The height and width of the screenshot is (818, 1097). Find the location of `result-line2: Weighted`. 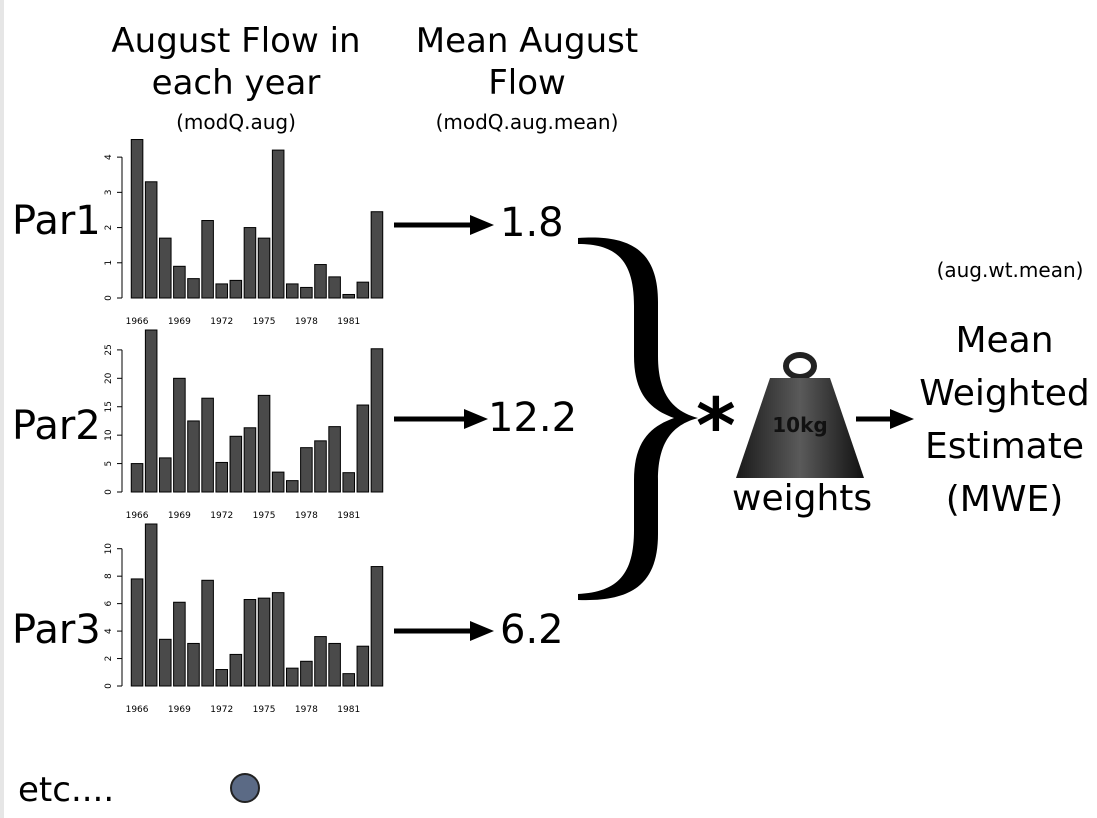

result-line2: Weighted is located at coordinates (1004, 393).